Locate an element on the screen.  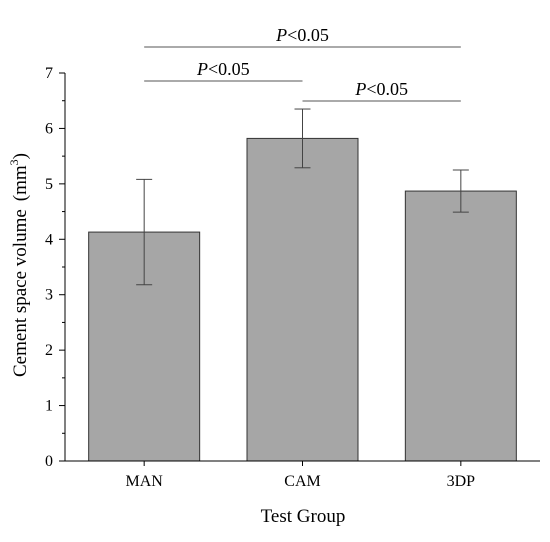
significance-label-3: P<0.05 is located at coordinates (381, 89).